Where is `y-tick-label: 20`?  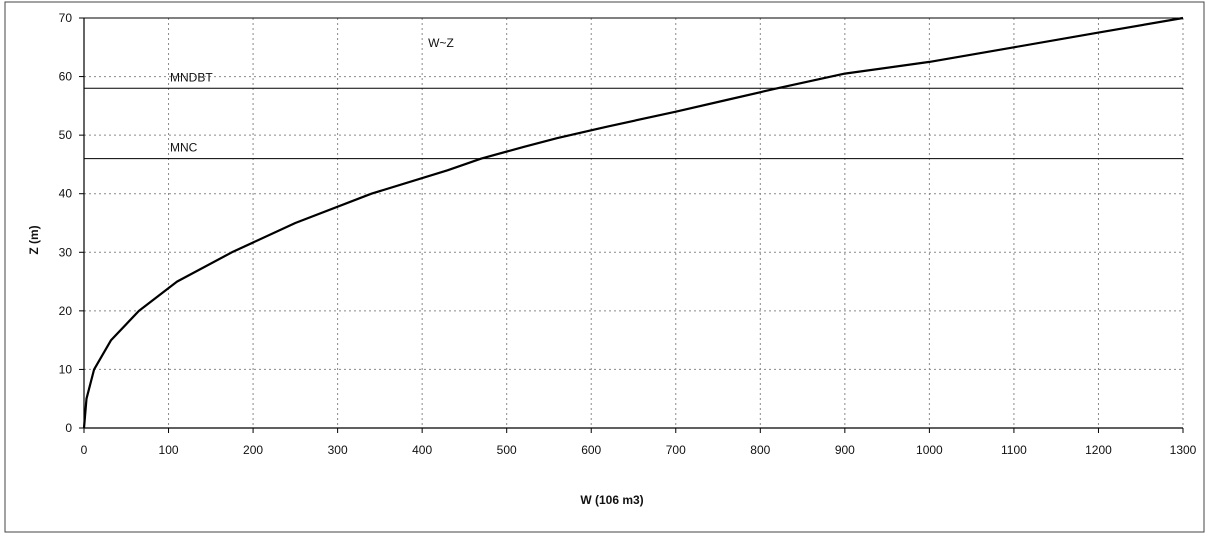 y-tick-label: 20 is located at coordinates (66, 311).